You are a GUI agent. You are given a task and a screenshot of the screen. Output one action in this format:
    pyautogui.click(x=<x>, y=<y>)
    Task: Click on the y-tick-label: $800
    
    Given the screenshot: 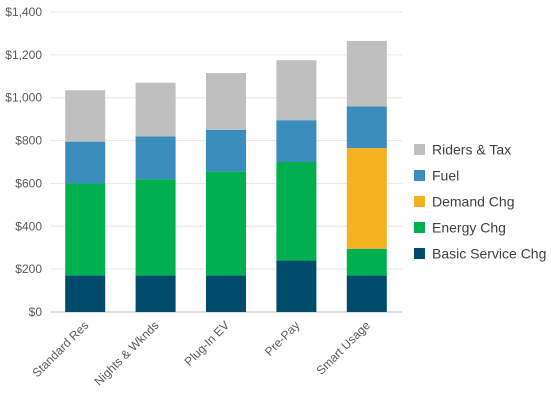 What is the action you would take?
    pyautogui.click(x=28, y=141)
    